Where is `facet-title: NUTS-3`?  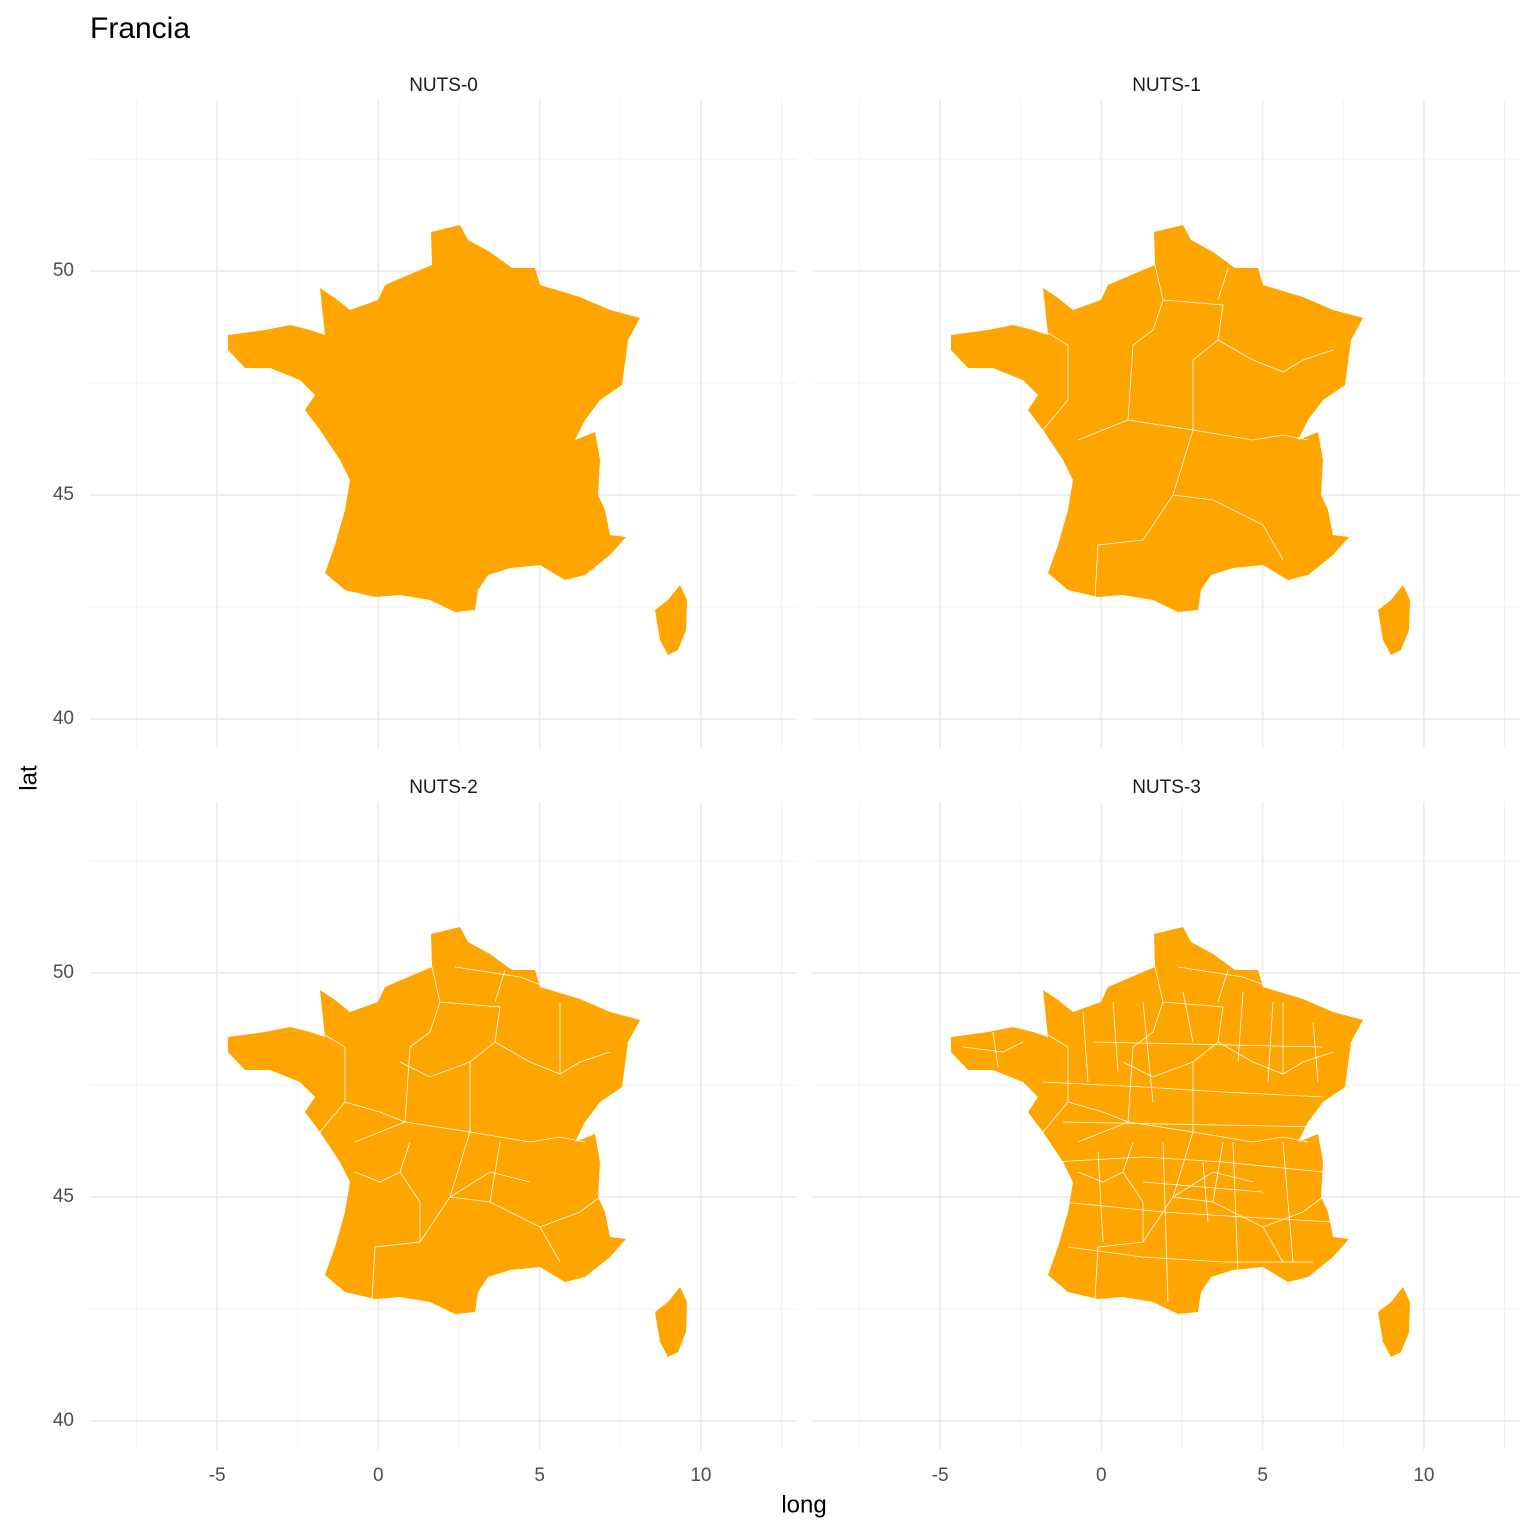 facet-title: NUTS-3 is located at coordinates (1166, 787).